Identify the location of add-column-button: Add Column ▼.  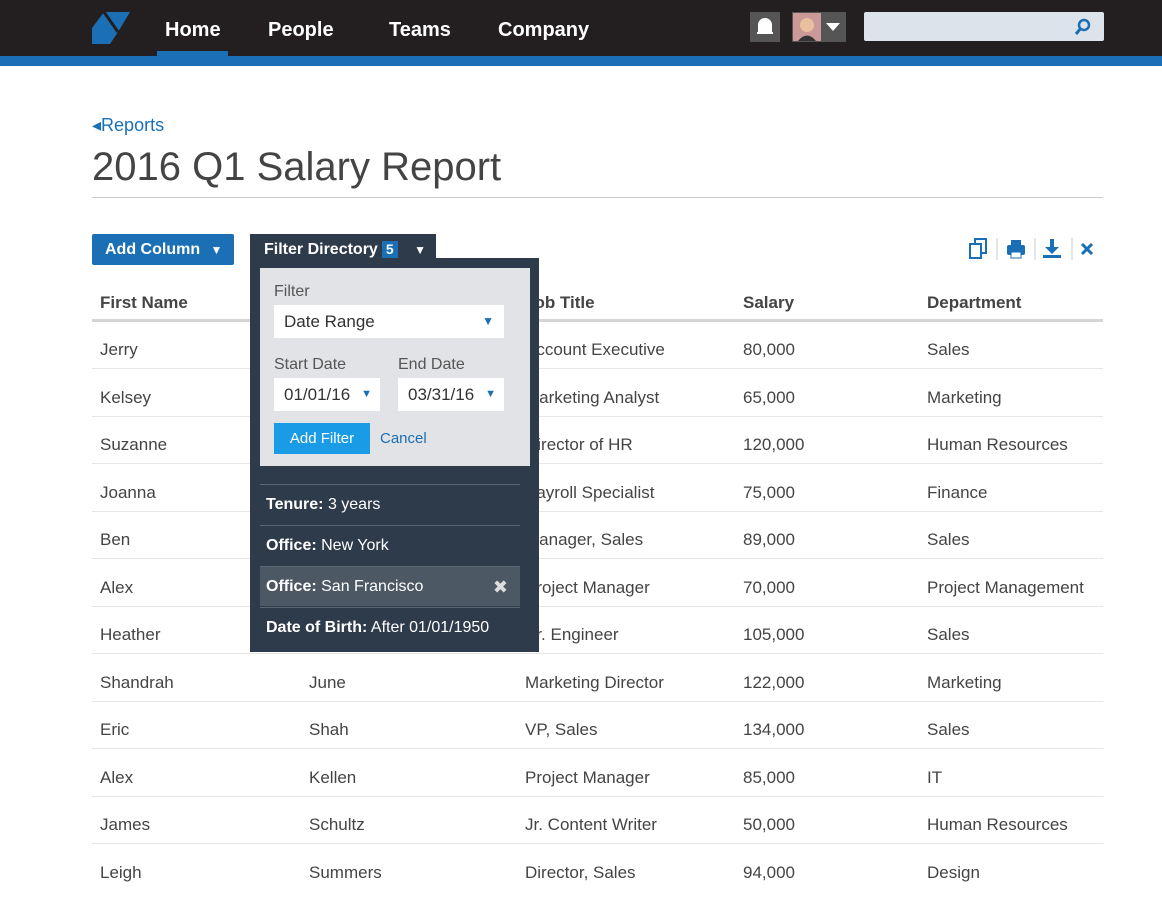
(163, 249).